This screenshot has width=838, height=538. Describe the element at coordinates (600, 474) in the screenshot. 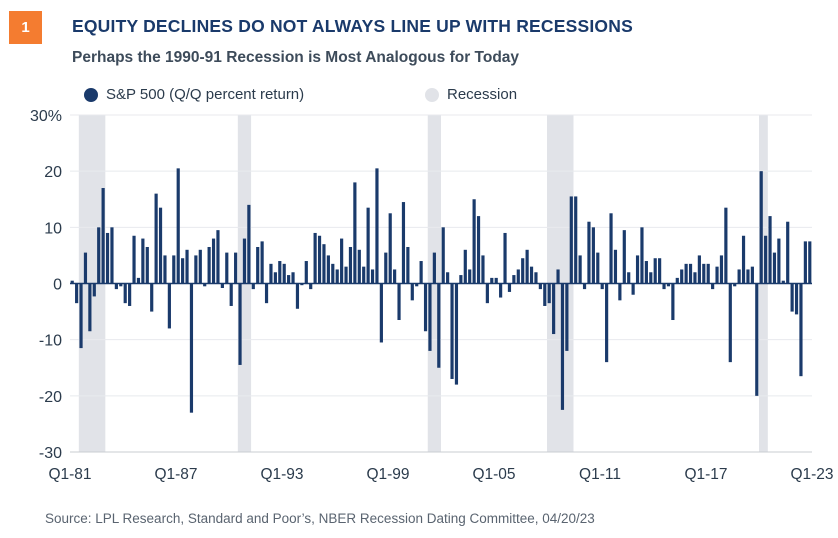

I see `x-tick-label: Q1-11` at that location.